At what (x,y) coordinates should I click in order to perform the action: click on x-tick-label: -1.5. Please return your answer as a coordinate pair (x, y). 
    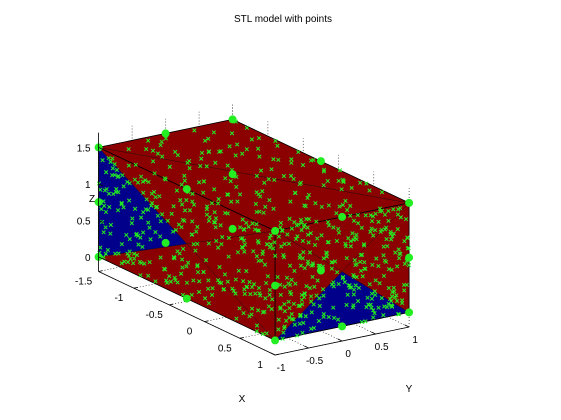
    Looking at the image, I should click on (84, 282).